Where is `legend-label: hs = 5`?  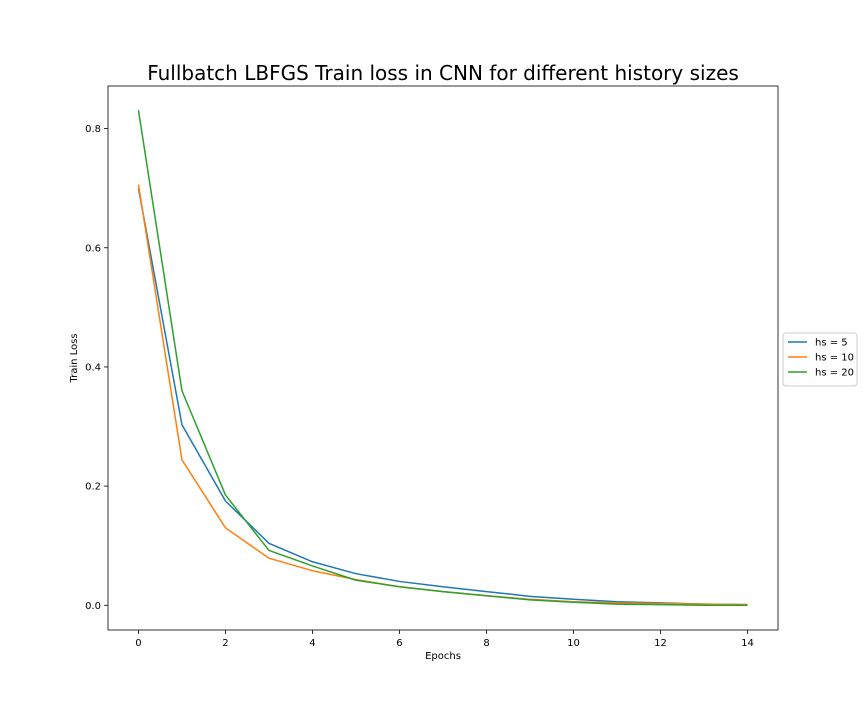 legend-label: hs = 5 is located at coordinates (831, 343).